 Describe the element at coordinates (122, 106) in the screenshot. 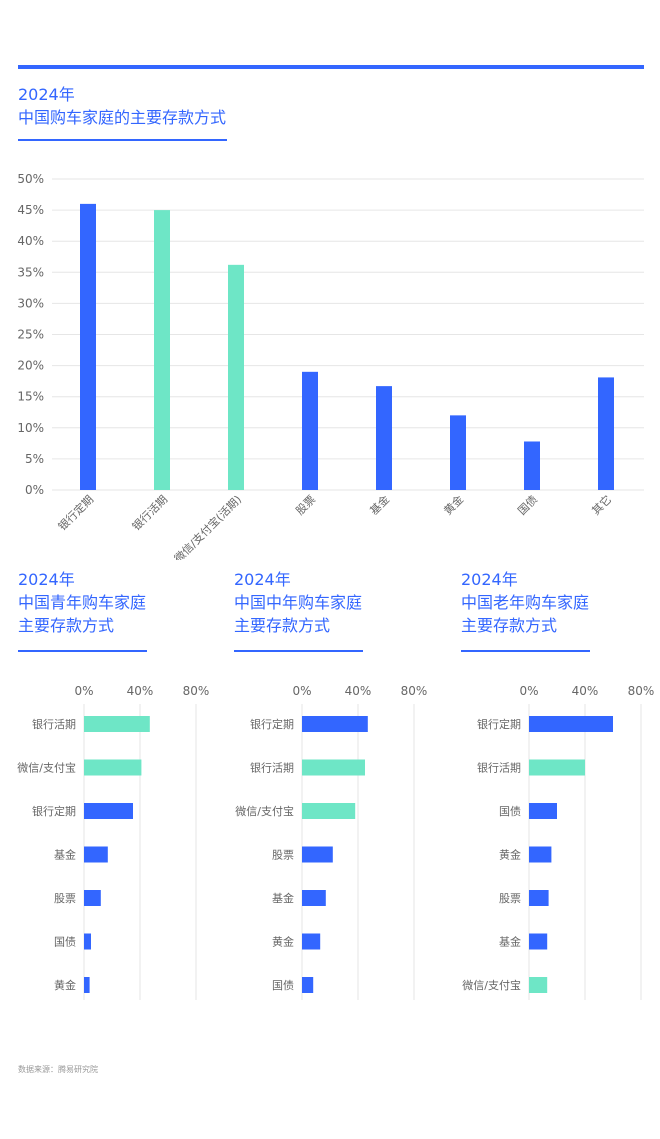

I see `main-chart-title: 2024年 中国购车家庭的主要存款方式` at that location.